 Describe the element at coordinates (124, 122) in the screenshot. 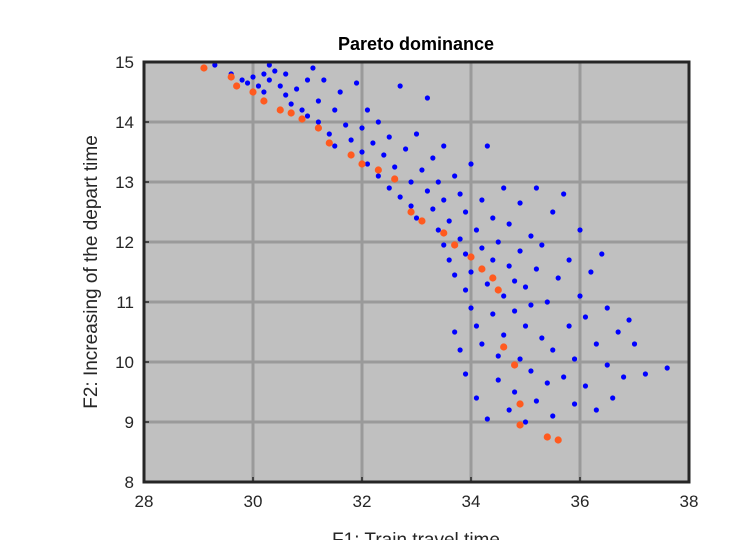

I see `y-tick-label: 14` at that location.